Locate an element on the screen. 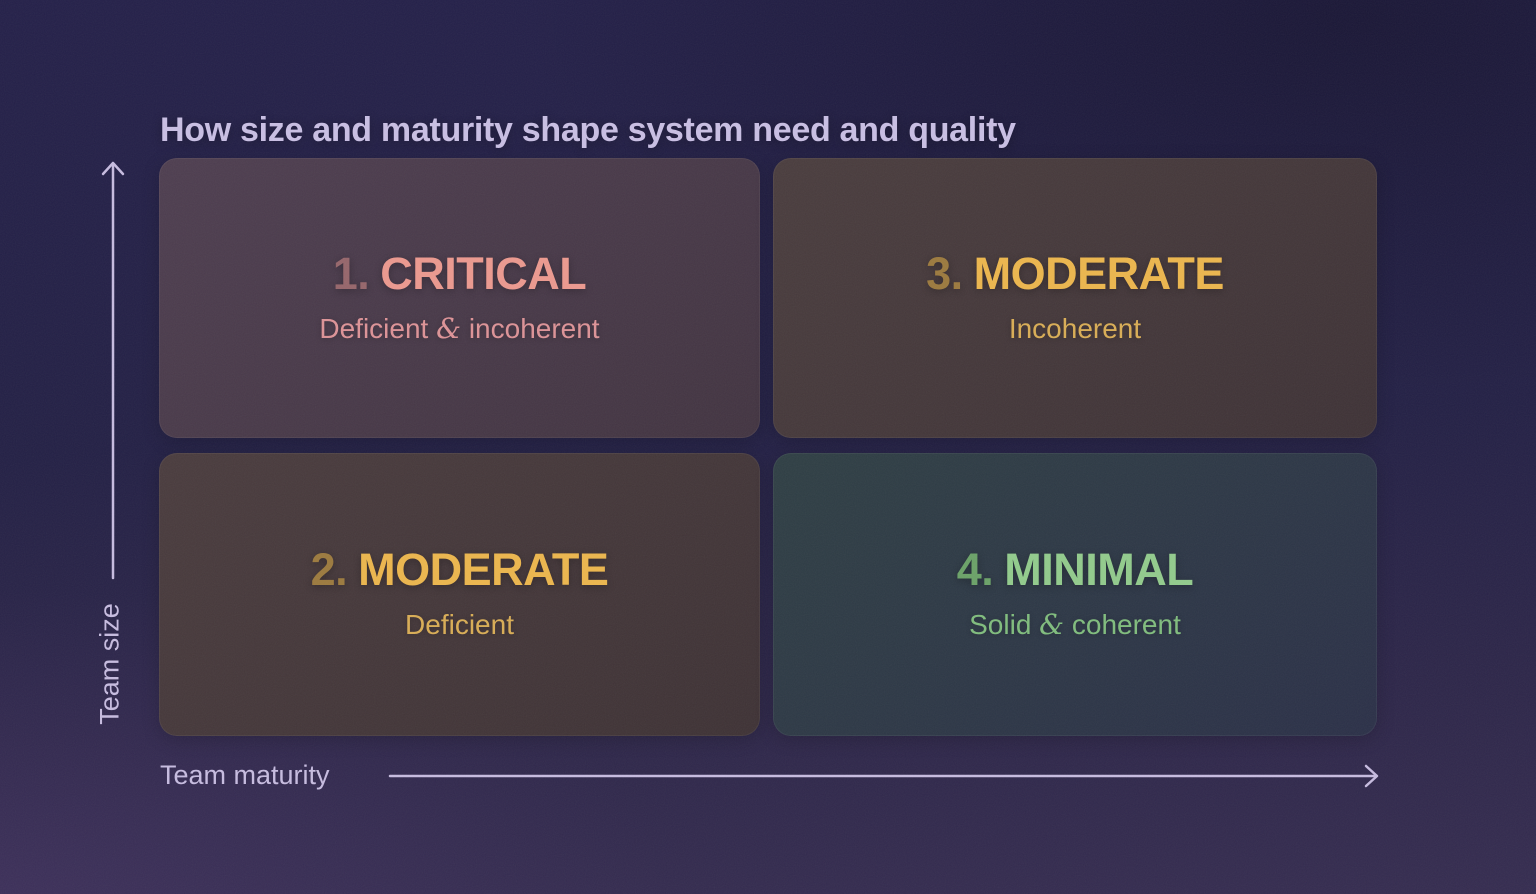 This screenshot has width=1536, height=894. quadrant-heading: 4. MINIMAL is located at coordinates (1075, 569).